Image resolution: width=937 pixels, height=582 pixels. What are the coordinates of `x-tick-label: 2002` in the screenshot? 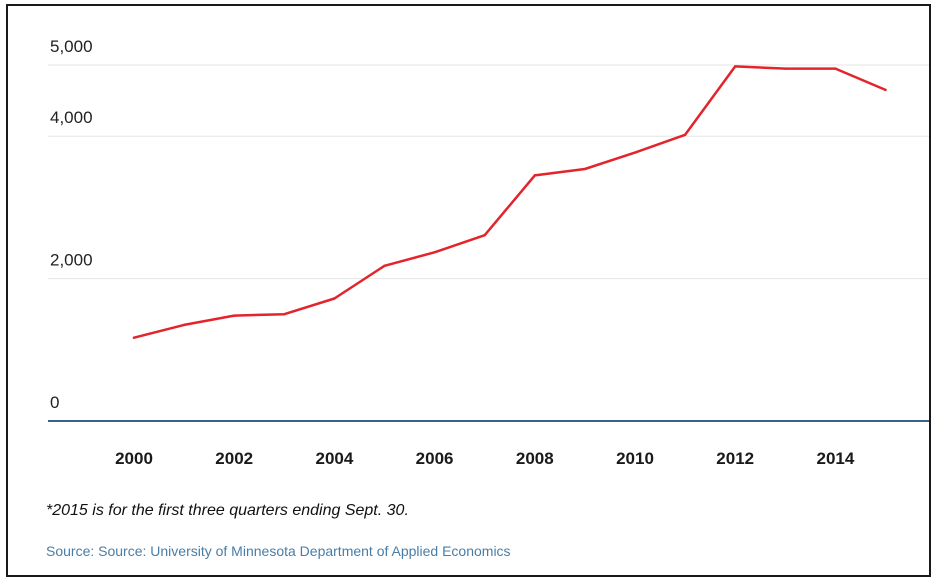 It's located at (234, 458).